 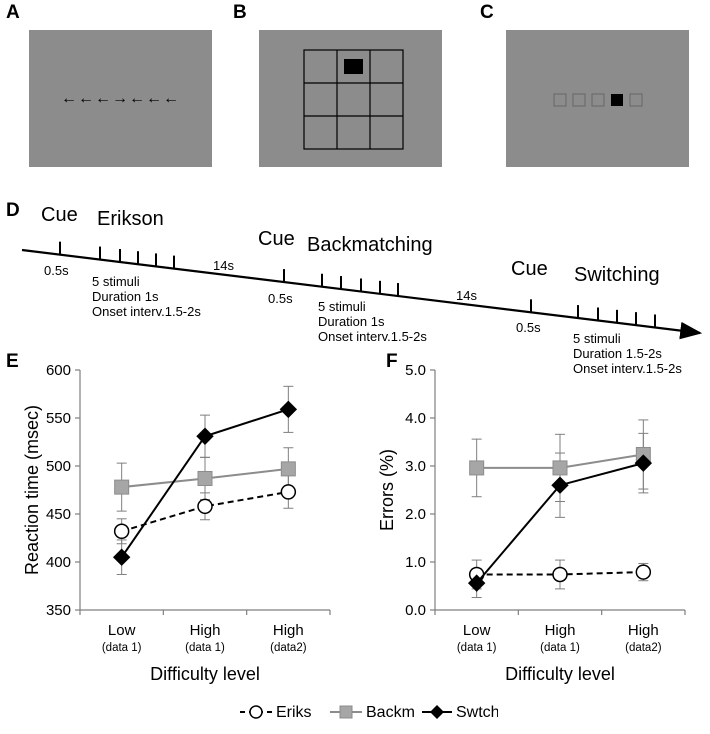 I want to click on gap-duration-1: 14s, so click(x=223, y=265).